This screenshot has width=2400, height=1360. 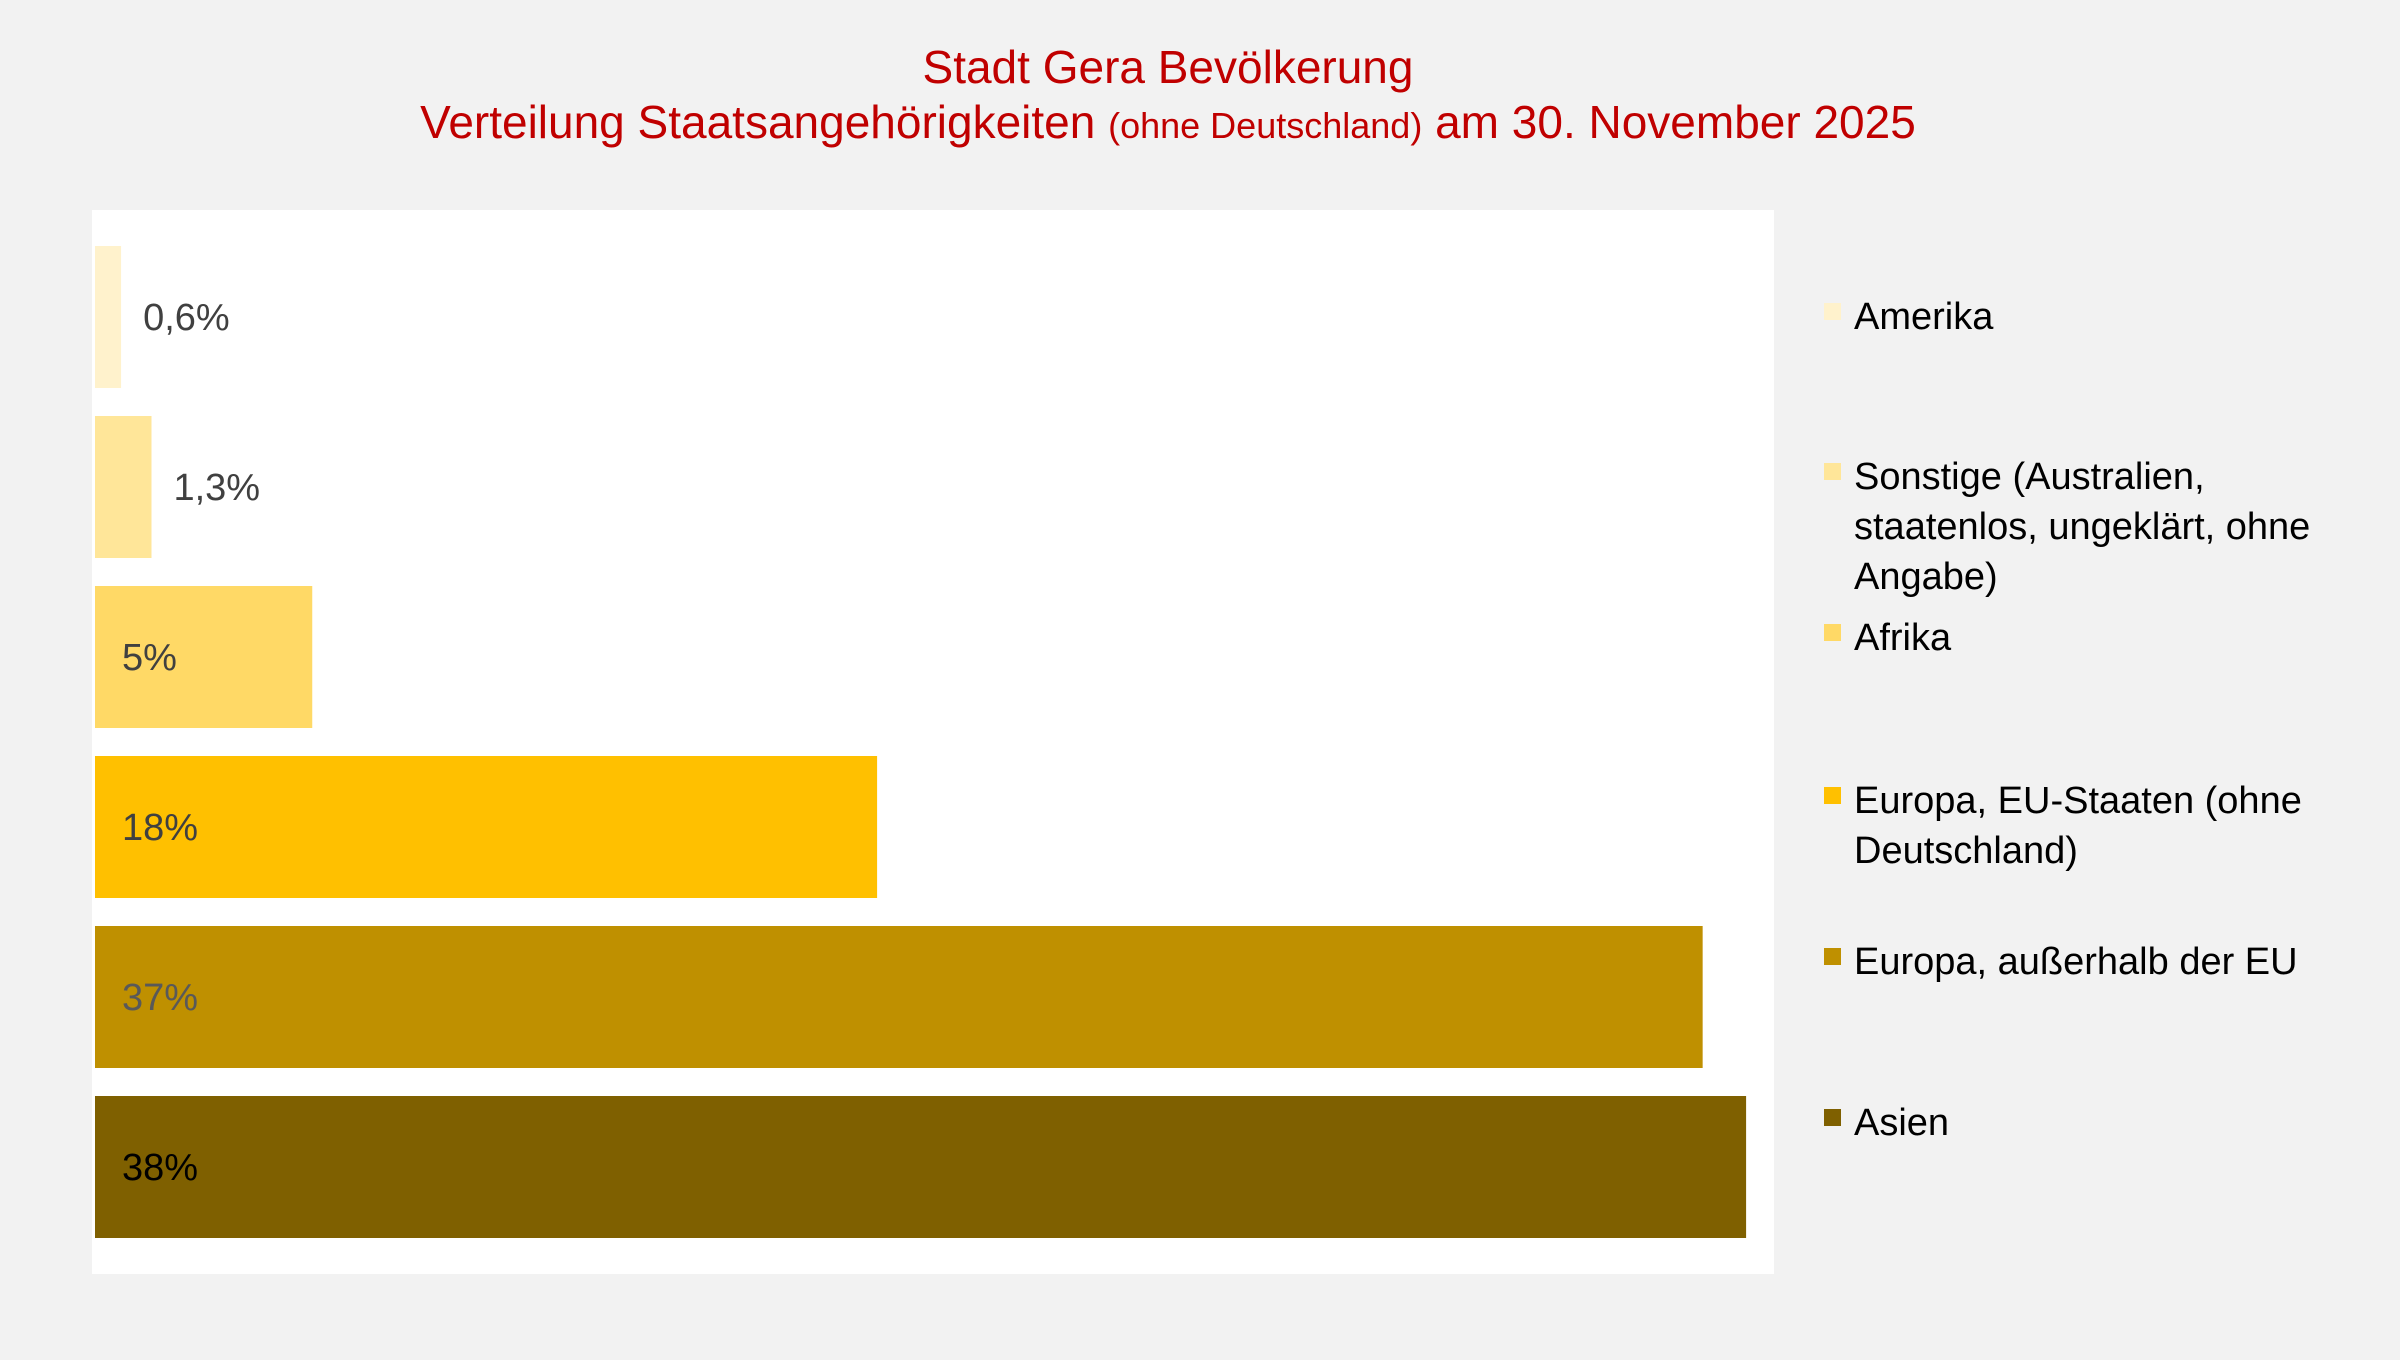 What do you see at coordinates (486, 827) in the screenshot?
I see `bar-3-europa` at bounding box center [486, 827].